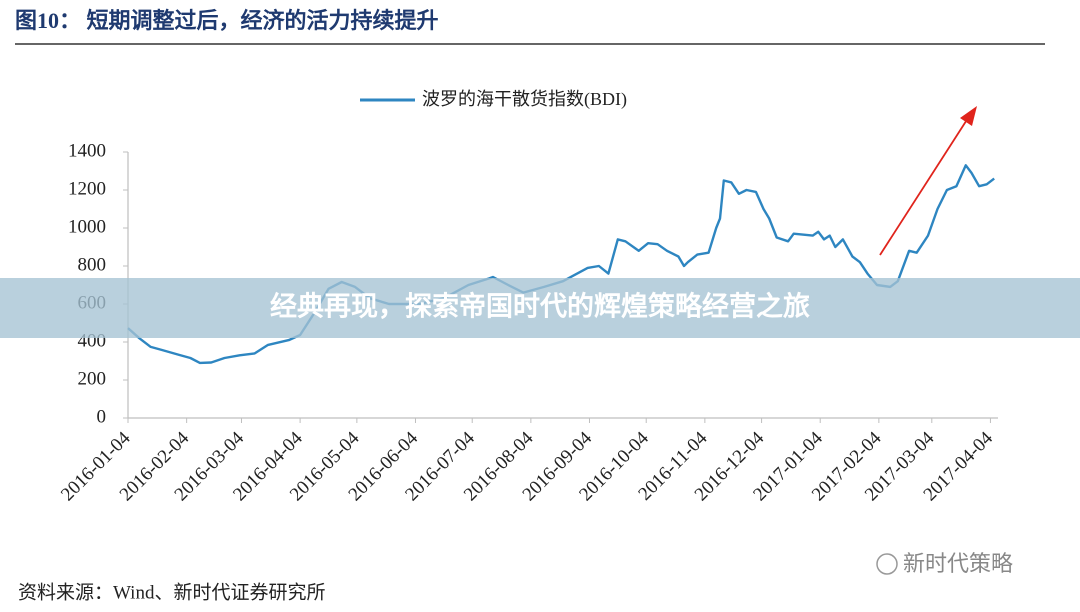 Image resolution: width=1080 pixels, height=612 pixels. Describe the element at coordinates (102, 416) in the screenshot. I see `y-tick-label: 0` at that location.